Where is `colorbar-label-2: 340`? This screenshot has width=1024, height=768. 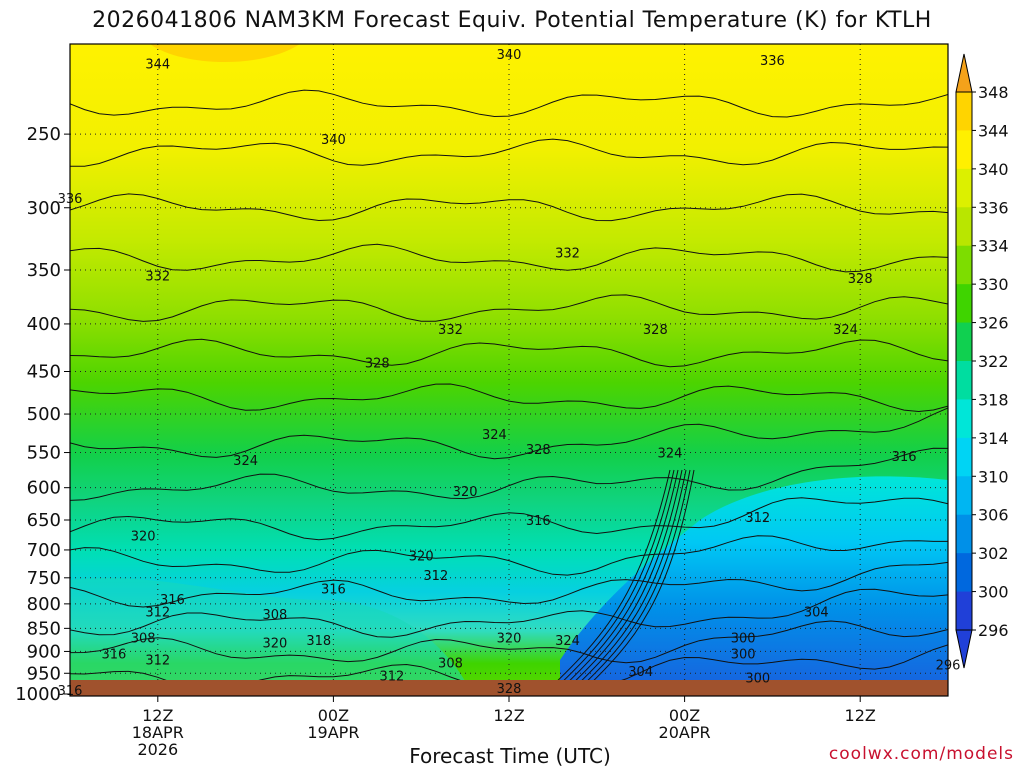 colorbar-label-2: 340 is located at coordinates (993, 169).